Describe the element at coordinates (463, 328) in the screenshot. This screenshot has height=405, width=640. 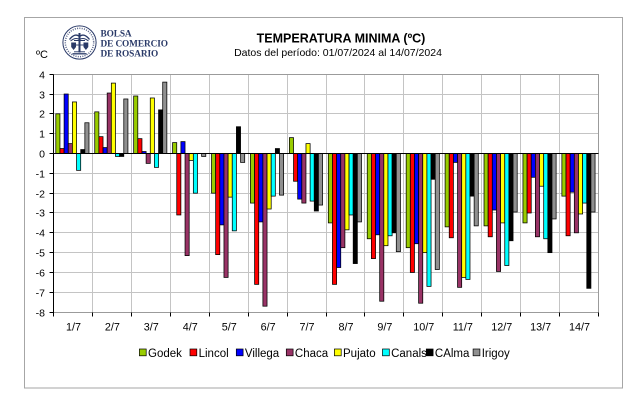
I see `svg-text: 11/7` at that location.